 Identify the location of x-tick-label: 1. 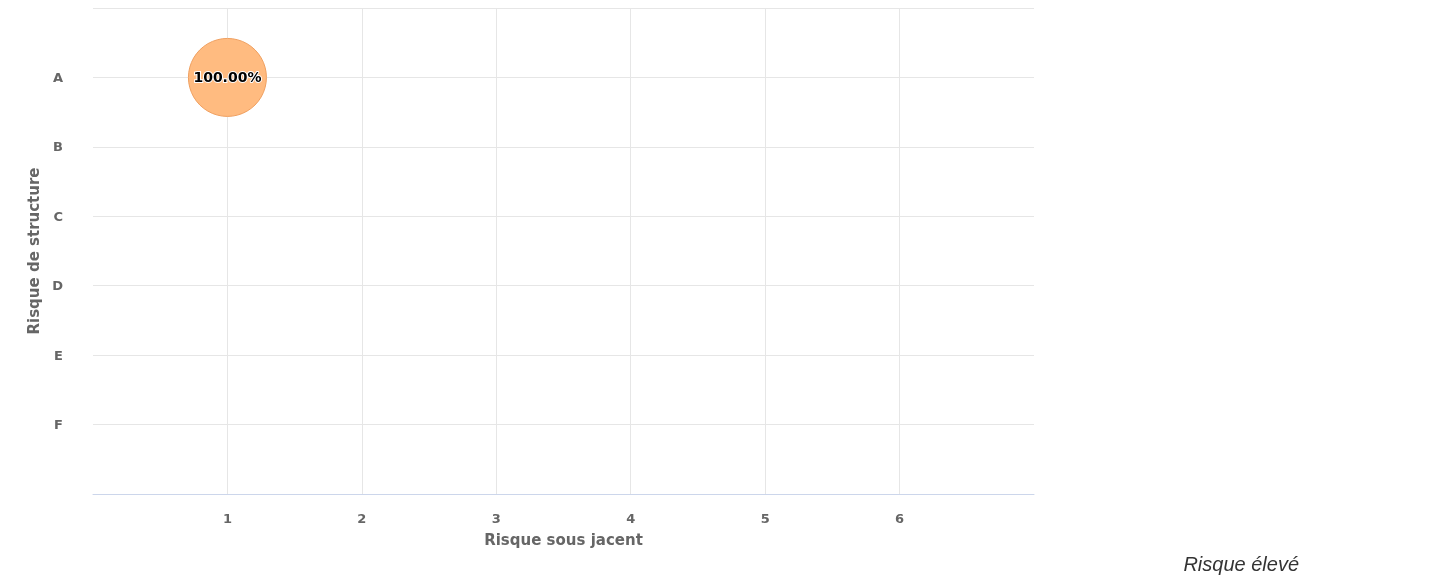
(227, 518).